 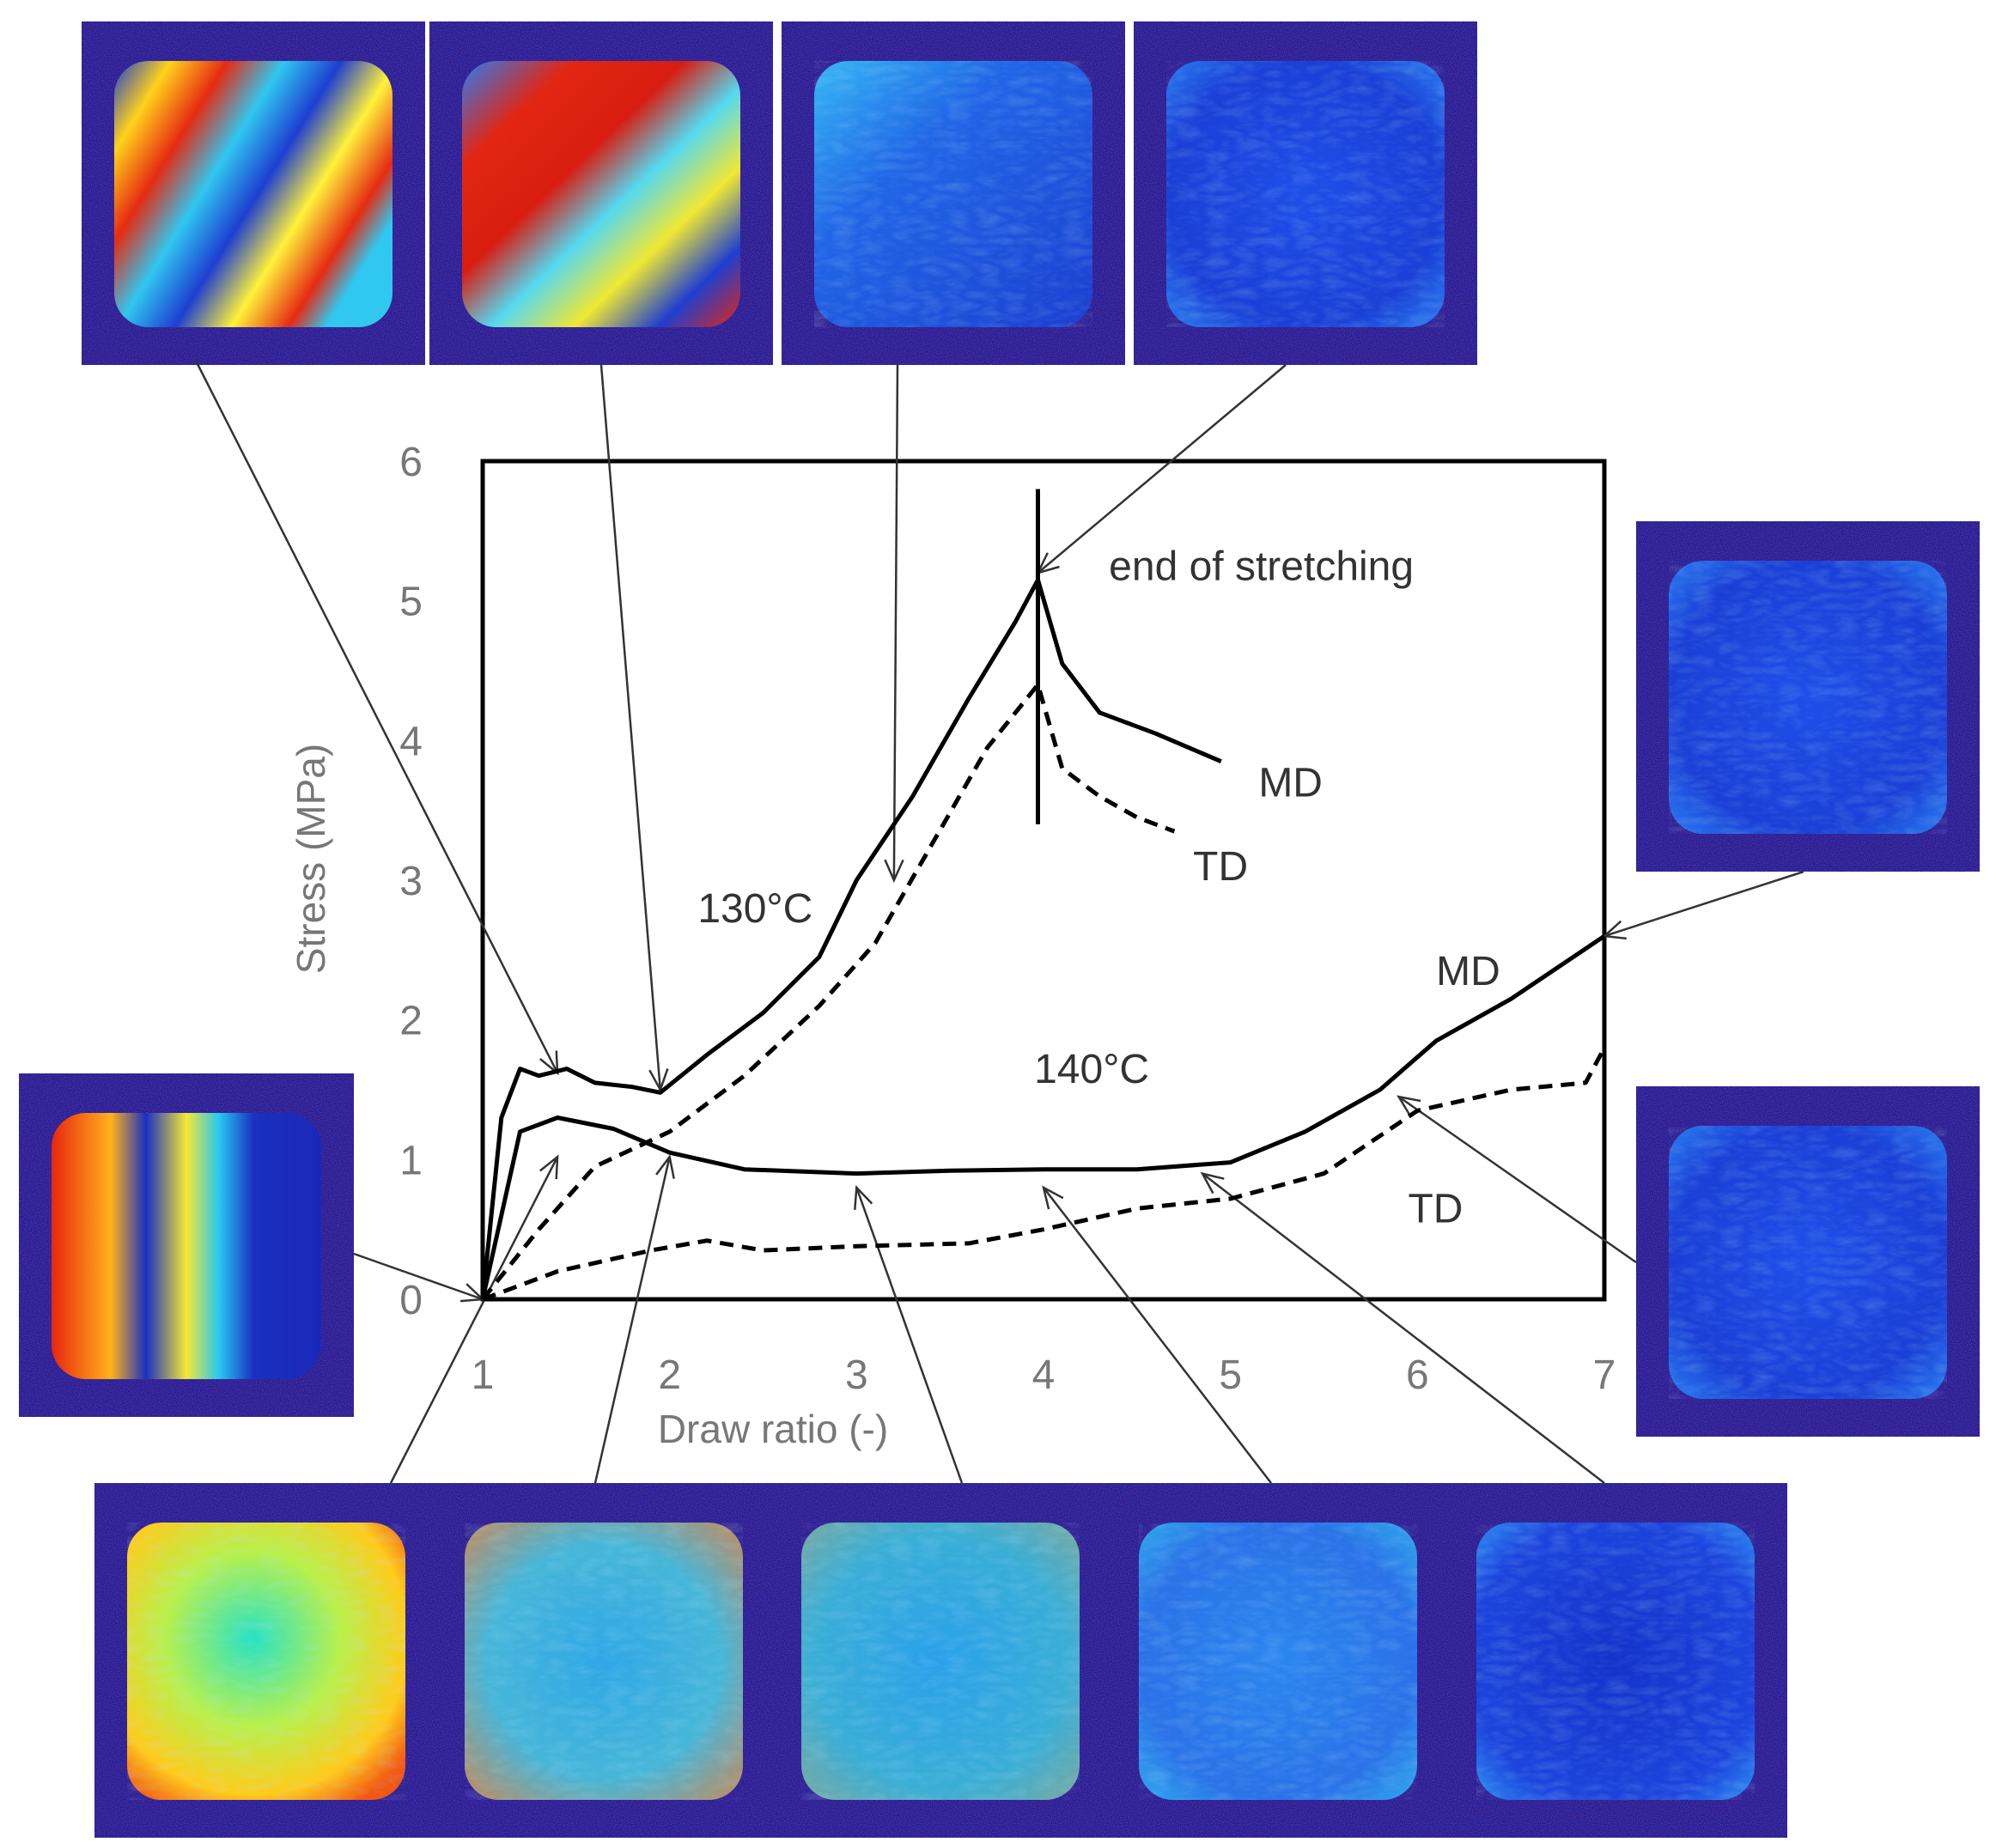 I want to click on y-tick-label-3: 3, so click(x=411, y=881).